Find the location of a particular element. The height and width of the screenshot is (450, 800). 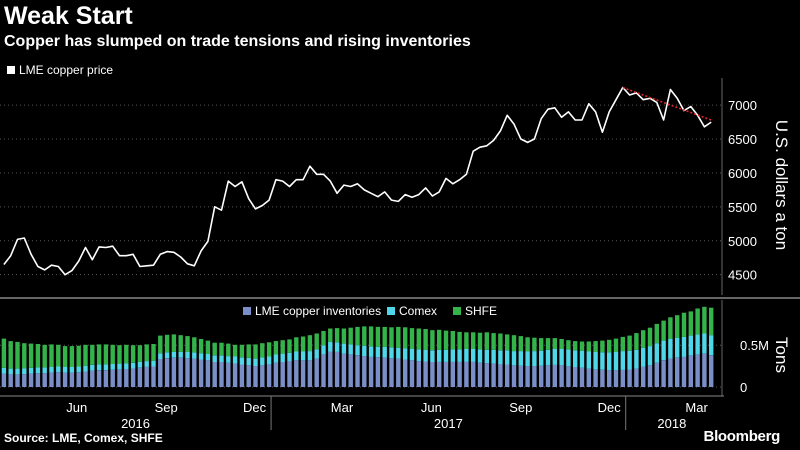

price-tick-label: 7000 is located at coordinates (742, 105).